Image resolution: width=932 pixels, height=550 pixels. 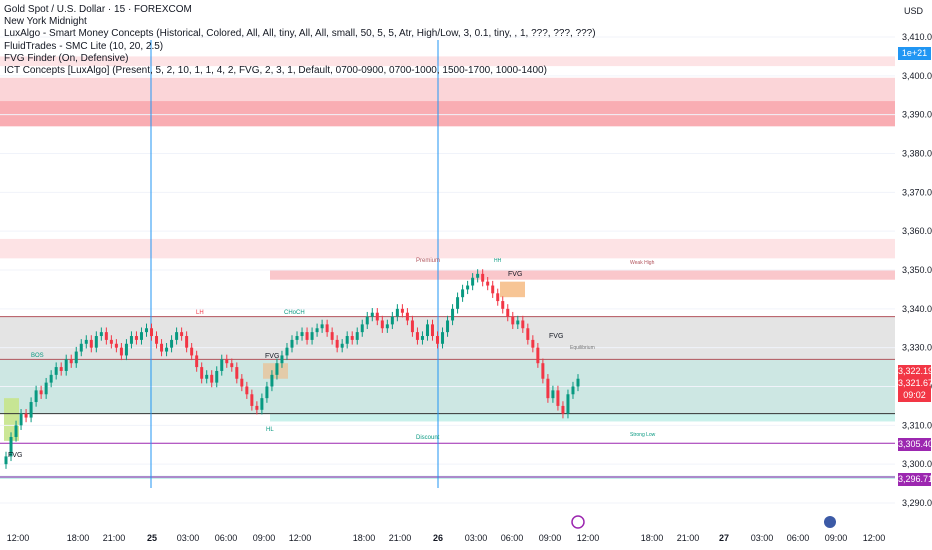 I want to click on us-flag-icon, so click(x=830, y=522).